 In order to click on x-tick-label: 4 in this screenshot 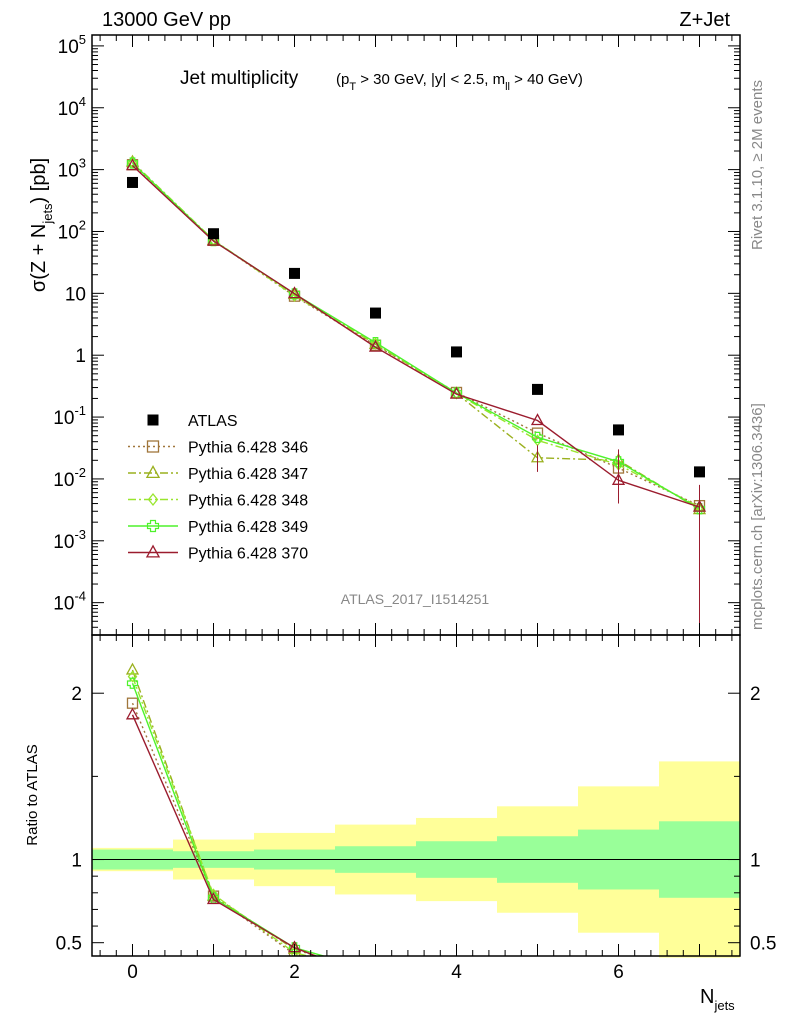, I will do `click(456, 972)`.